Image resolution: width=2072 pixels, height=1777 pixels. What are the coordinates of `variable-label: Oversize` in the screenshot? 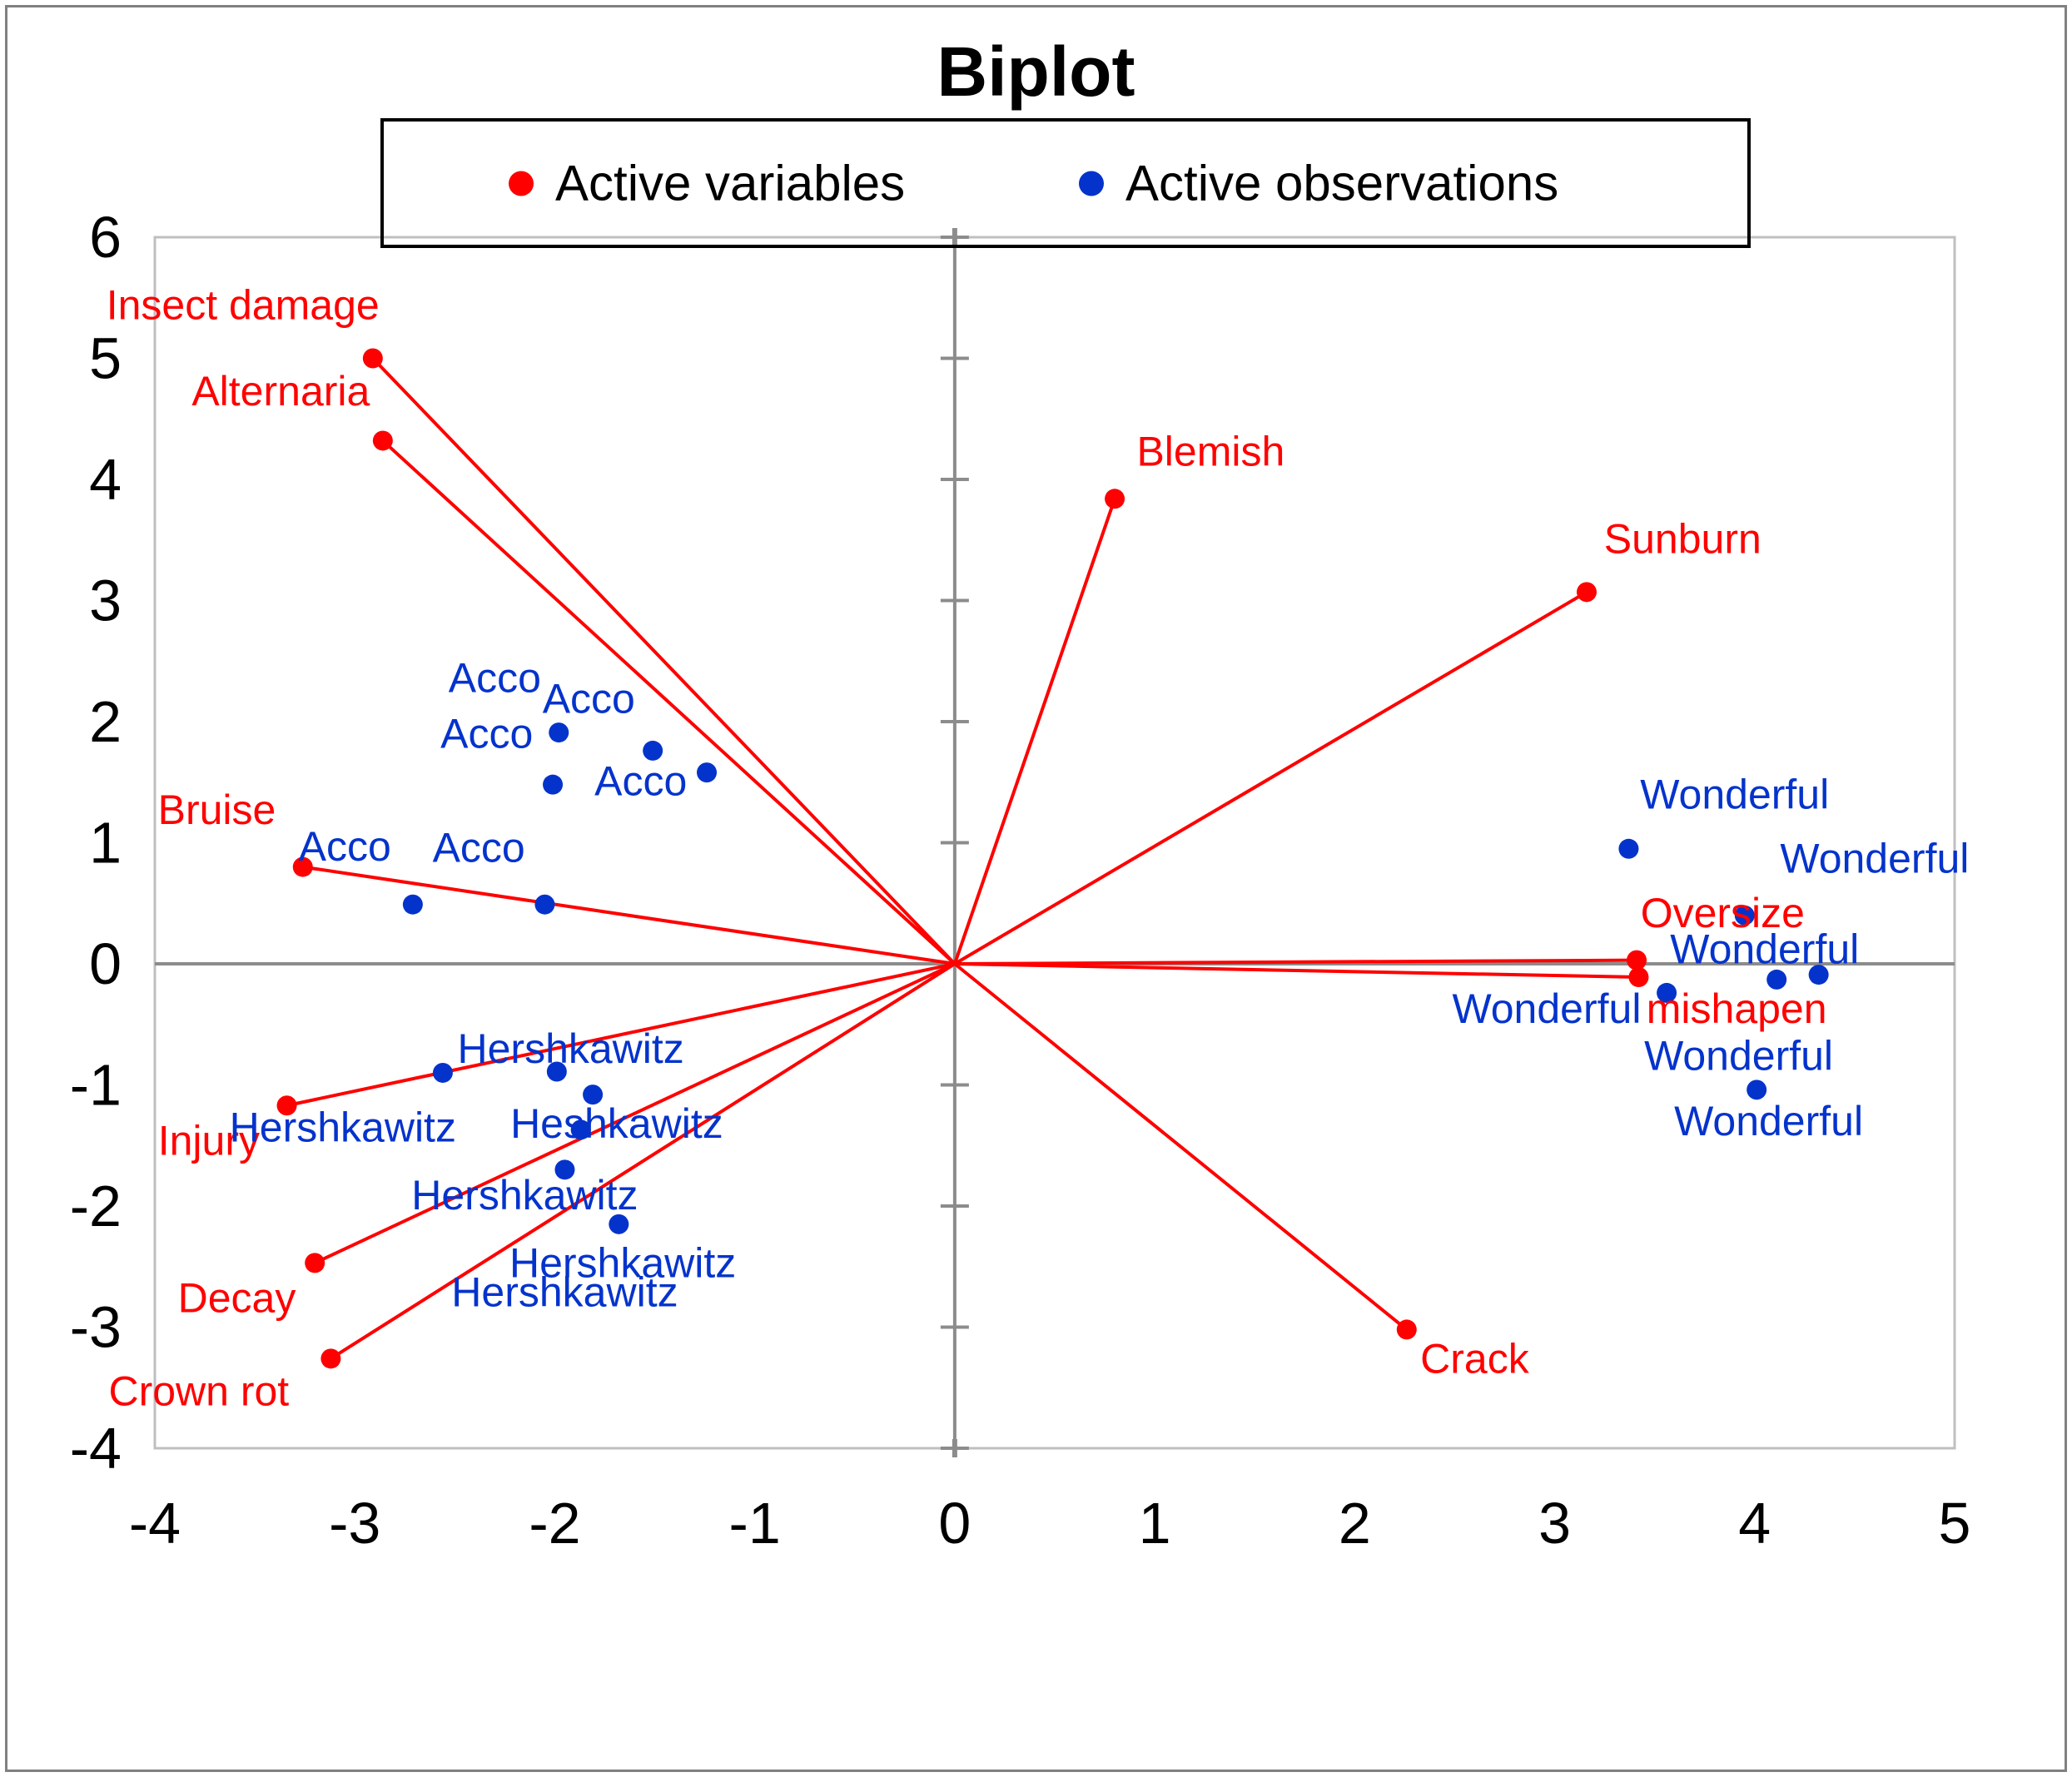 It's located at (1723, 913).